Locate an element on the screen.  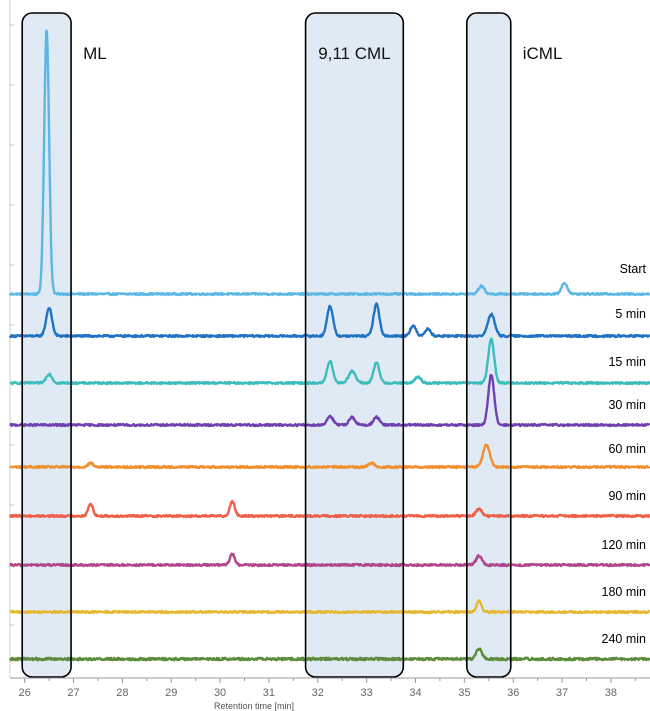
x-tick-label: 29 is located at coordinates (171, 693).